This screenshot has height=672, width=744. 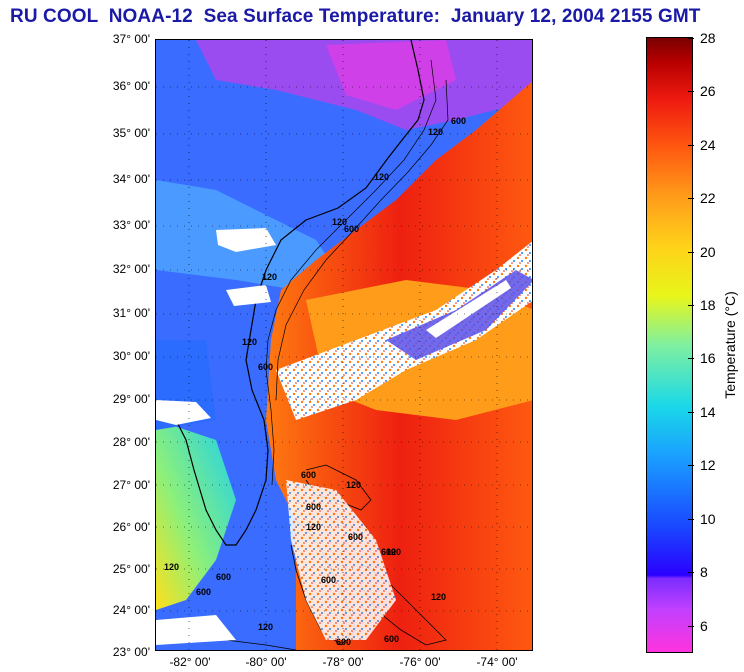 What do you see at coordinates (704, 572) in the screenshot?
I see `colorbar-label-8: 8` at bounding box center [704, 572].